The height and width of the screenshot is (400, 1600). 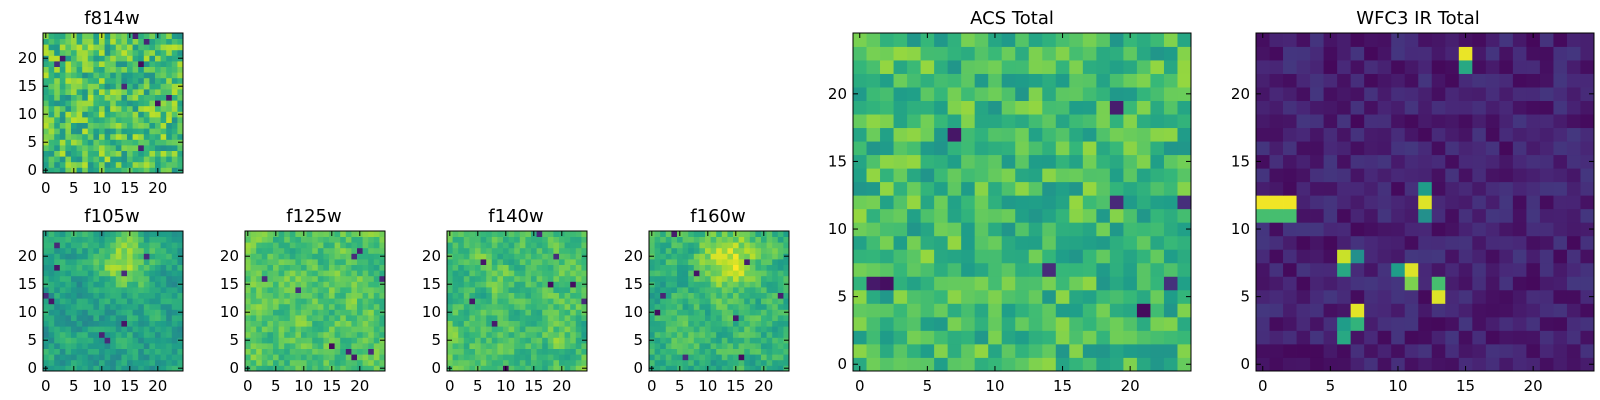 What do you see at coordinates (27, 114) in the screenshot?
I see `y-tick-label: 10` at bounding box center [27, 114].